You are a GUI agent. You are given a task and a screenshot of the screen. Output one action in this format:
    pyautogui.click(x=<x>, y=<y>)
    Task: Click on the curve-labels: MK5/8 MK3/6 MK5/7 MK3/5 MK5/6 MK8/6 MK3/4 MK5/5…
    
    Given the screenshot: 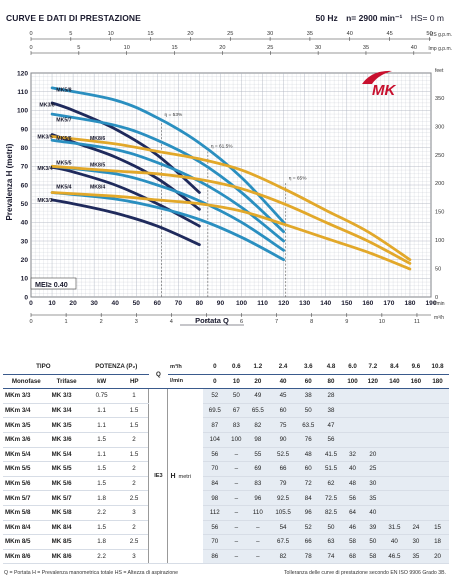 What is the action you would take?
    pyautogui.click(x=71, y=146)
    